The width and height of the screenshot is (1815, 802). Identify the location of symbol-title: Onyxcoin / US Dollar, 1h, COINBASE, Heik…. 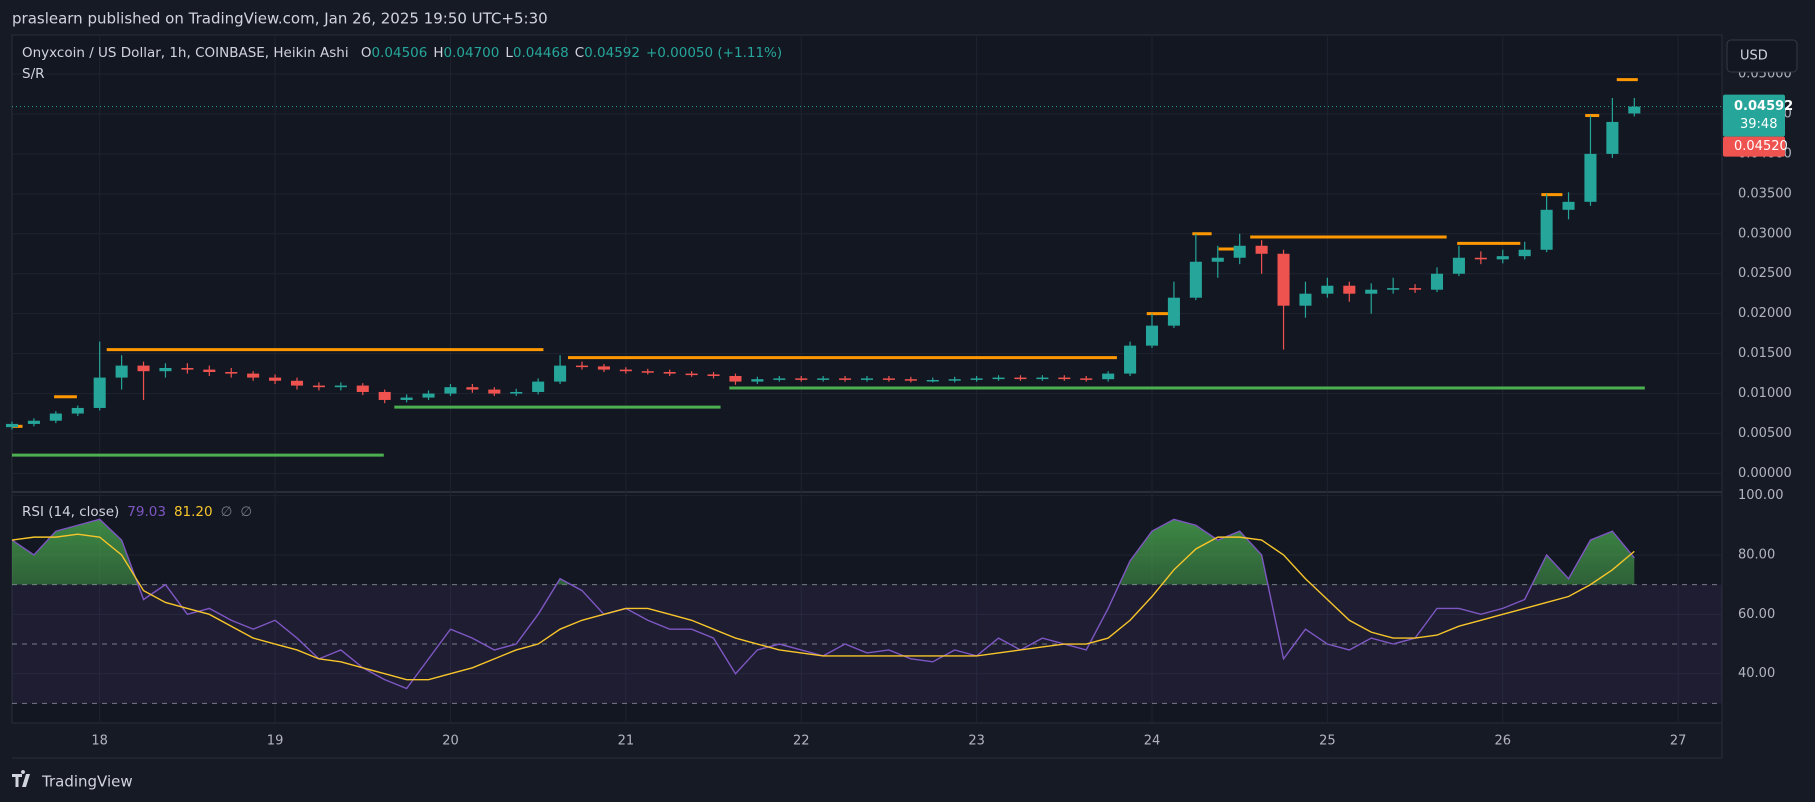
(185, 53).